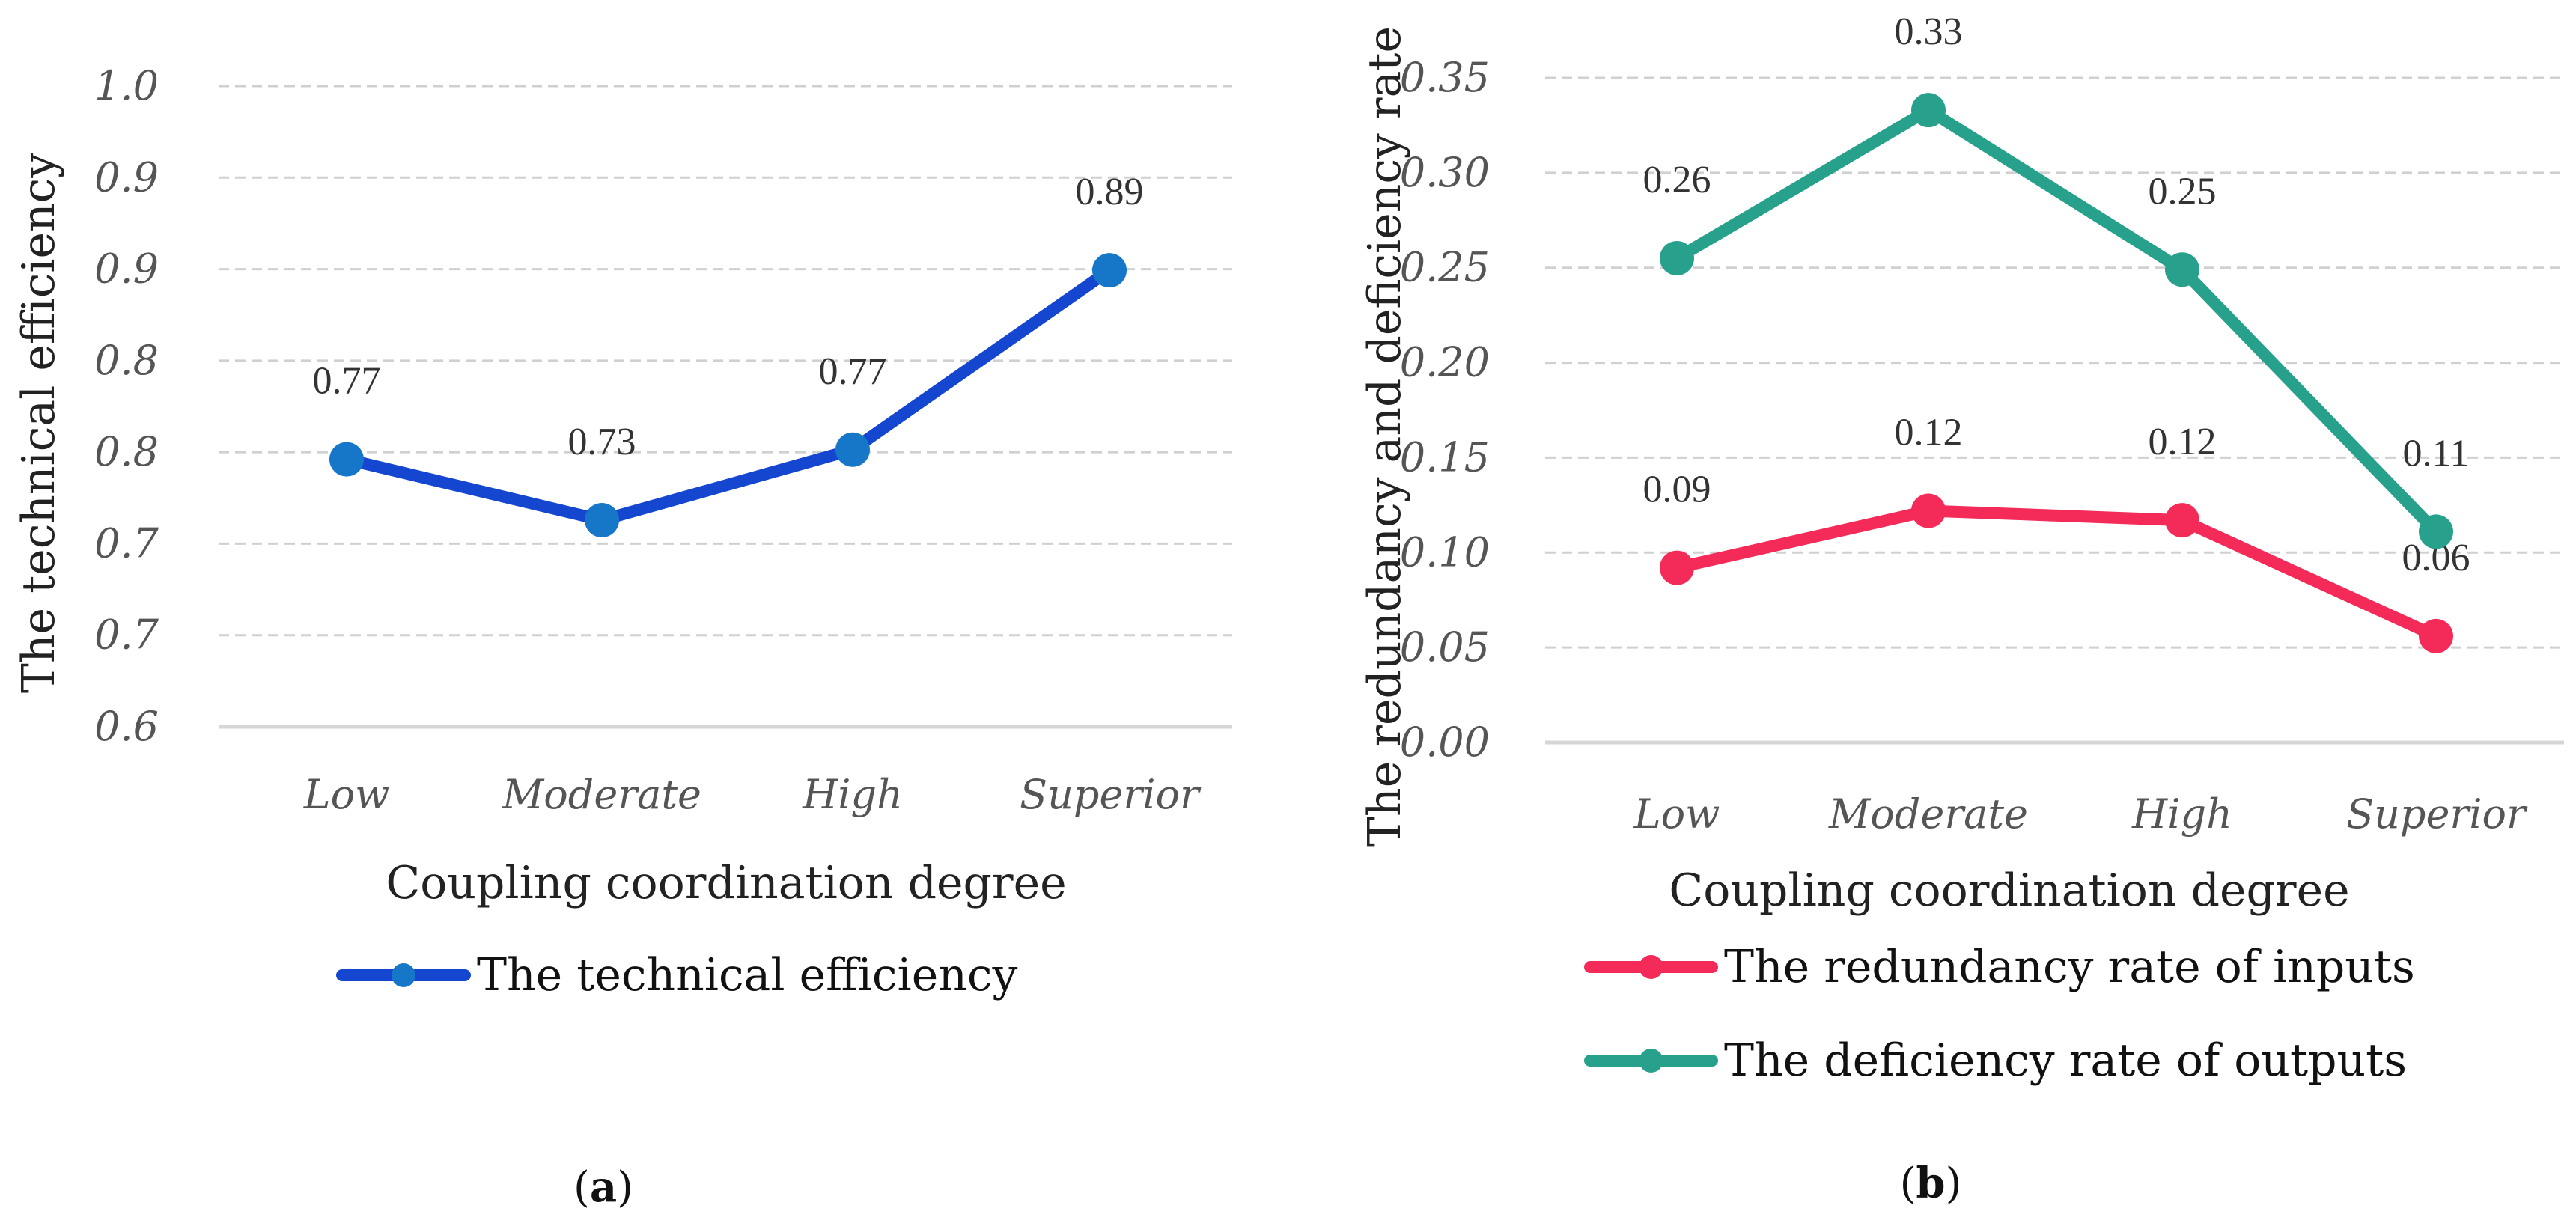 The image size is (2576, 1217). What do you see at coordinates (747, 975) in the screenshot?
I see `legend-label: The technical efficiency` at bounding box center [747, 975].